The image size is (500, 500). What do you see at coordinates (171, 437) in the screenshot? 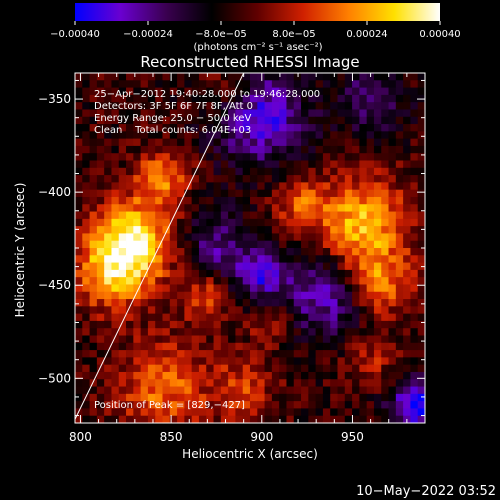
I see `x-tick-label: 850` at bounding box center [171, 437].